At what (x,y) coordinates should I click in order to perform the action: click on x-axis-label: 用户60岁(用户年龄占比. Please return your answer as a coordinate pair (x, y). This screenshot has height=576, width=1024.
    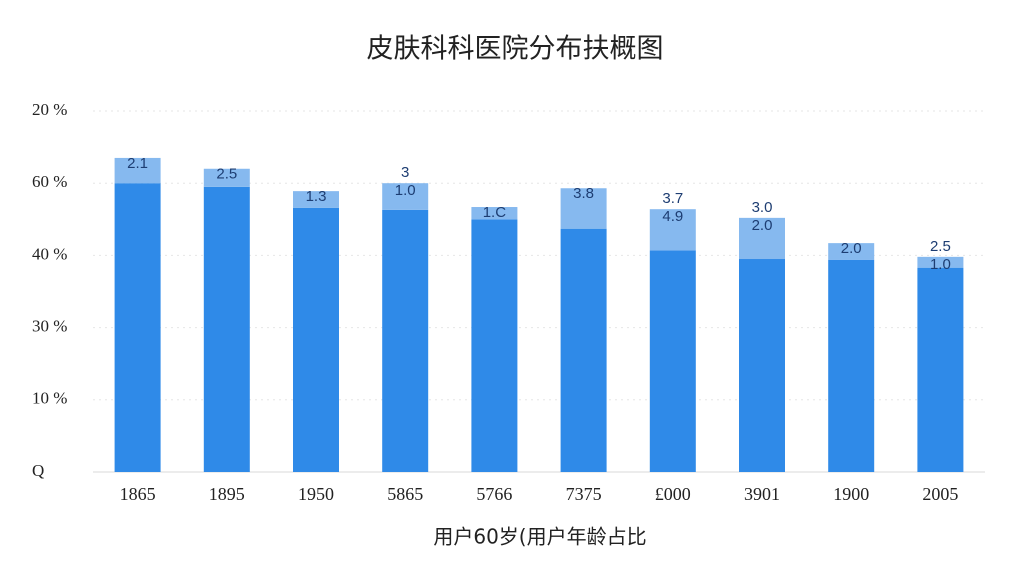
    Looking at the image, I should click on (539, 537).